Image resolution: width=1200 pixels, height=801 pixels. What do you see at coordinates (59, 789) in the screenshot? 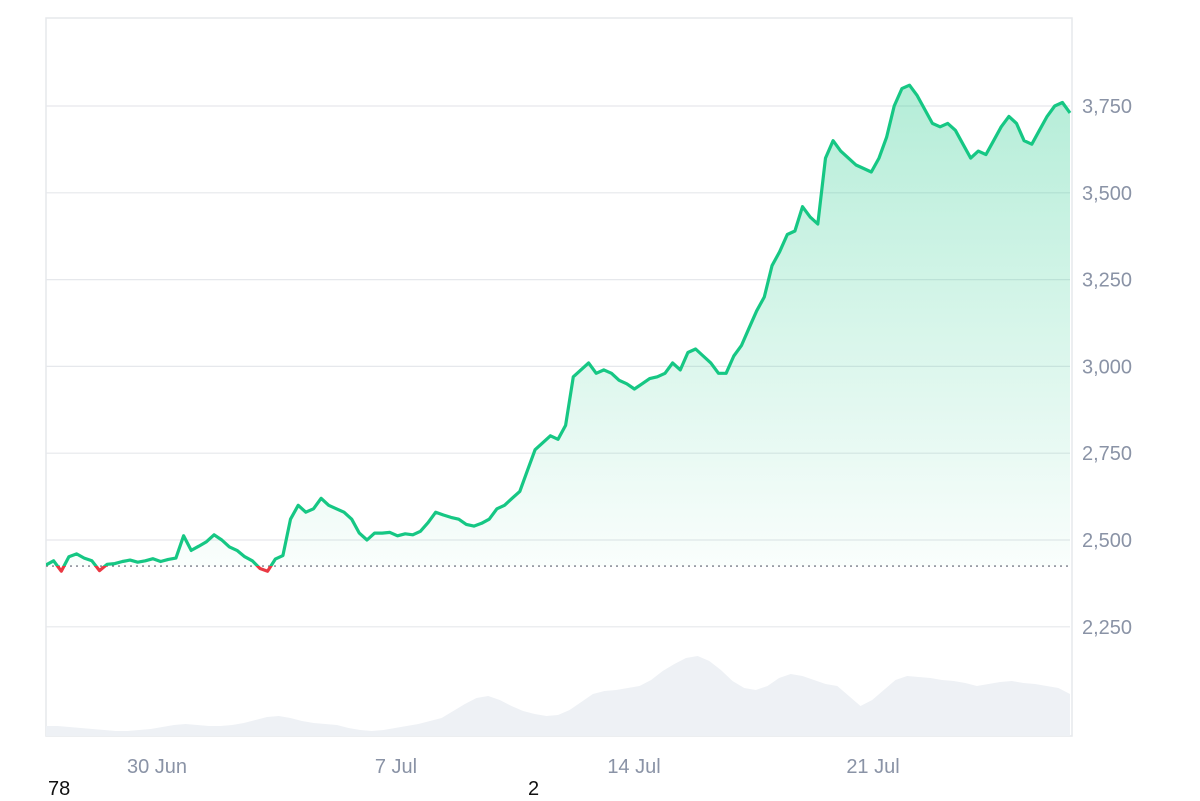
I see `footer-left-label: 78` at bounding box center [59, 789].